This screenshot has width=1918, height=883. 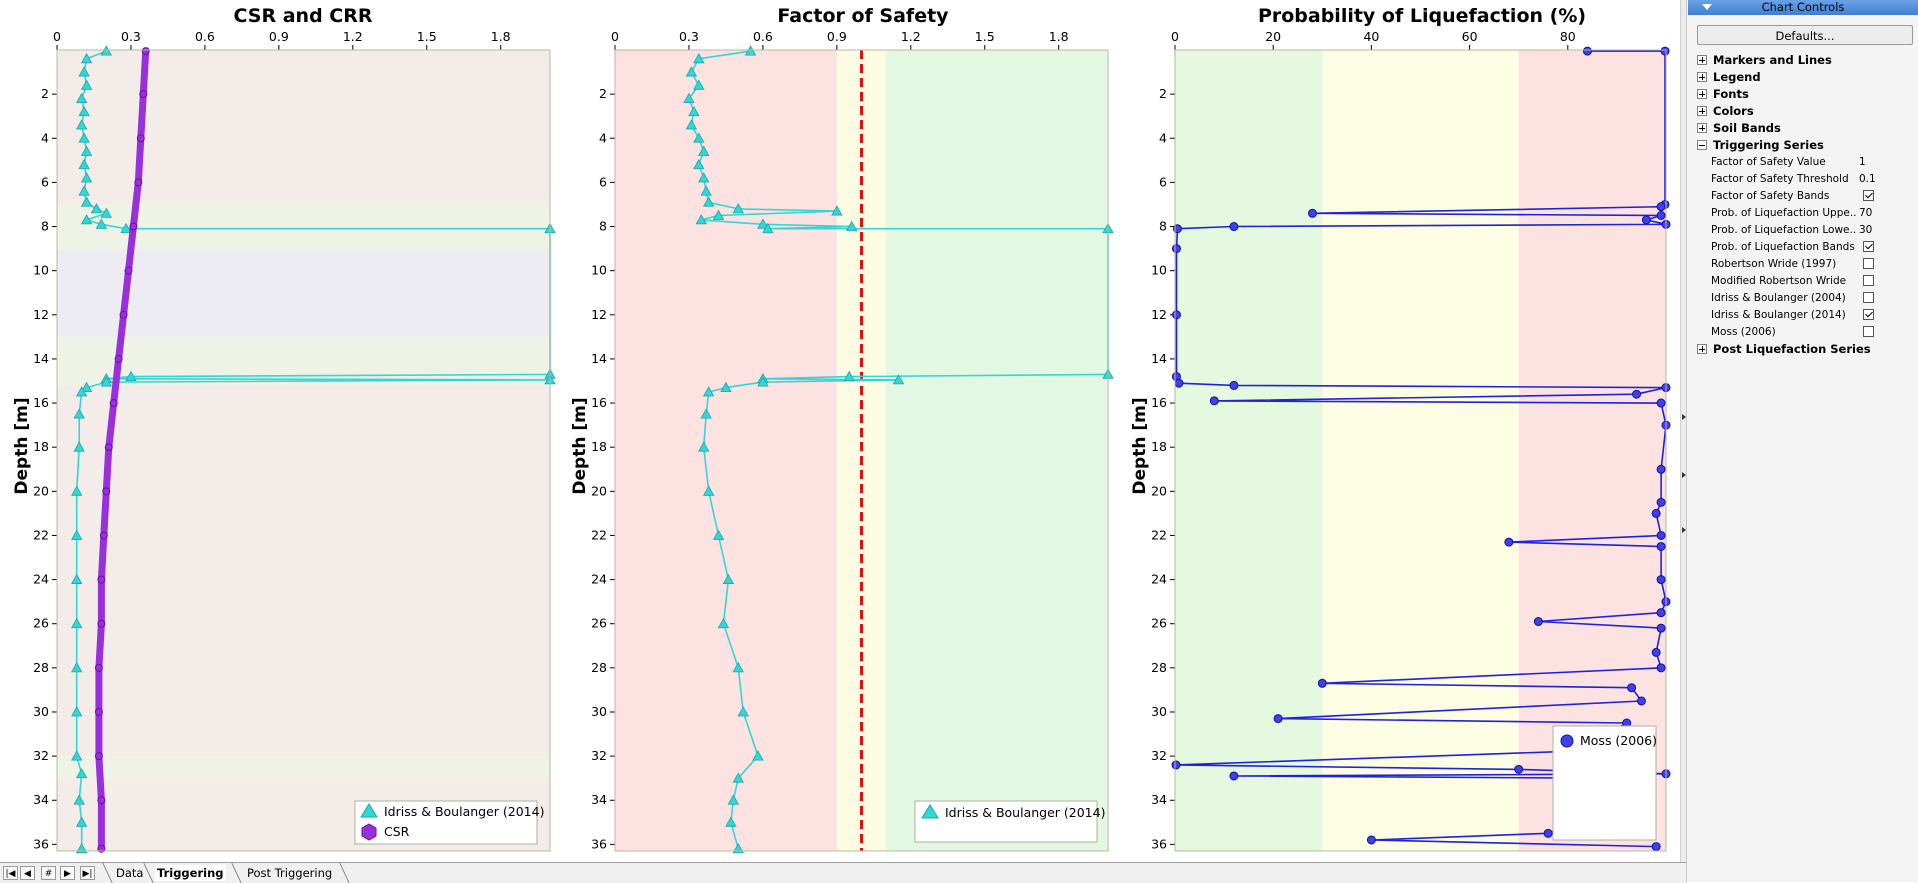 I want to click on triangle-marker-icon, so click(x=369, y=810).